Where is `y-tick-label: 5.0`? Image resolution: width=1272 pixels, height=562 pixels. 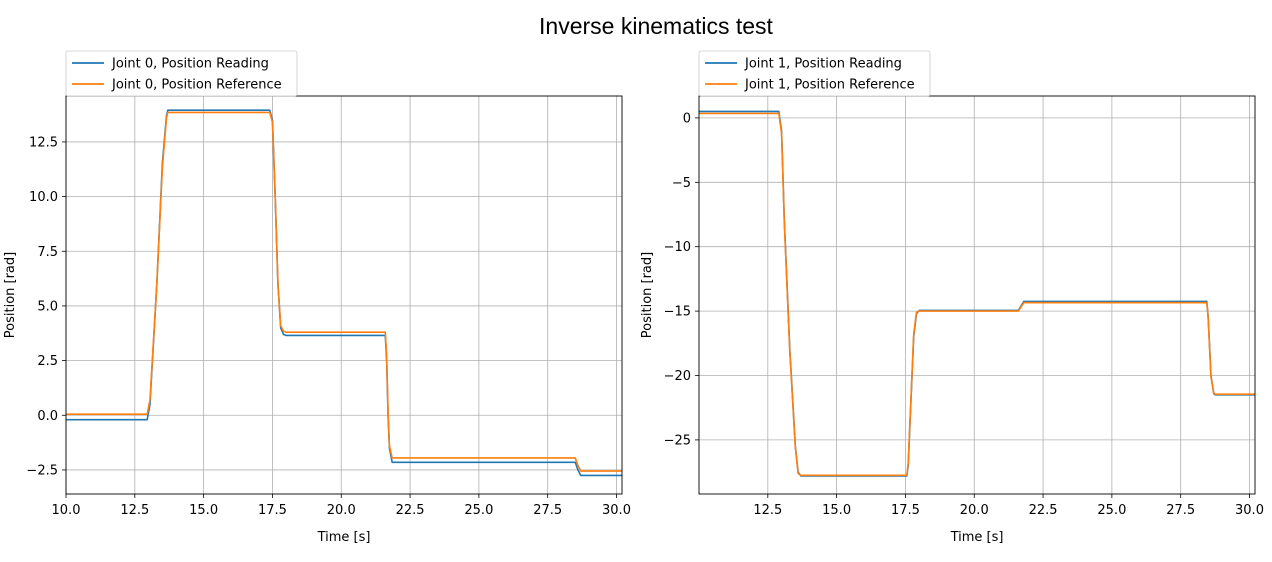 y-tick-label: 5.0 is located at coordinates (47, 306).